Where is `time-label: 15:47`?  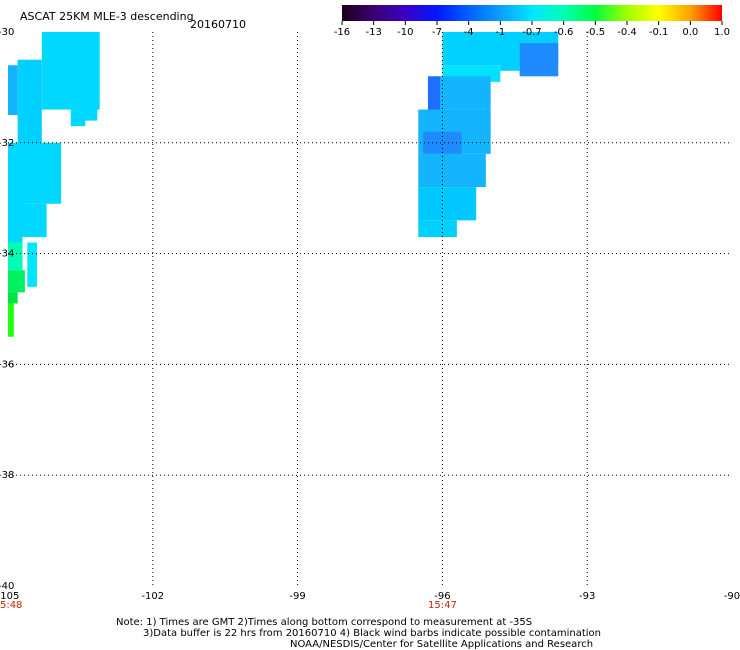
time-label: 15:47 is located at coordinates (442, 605).